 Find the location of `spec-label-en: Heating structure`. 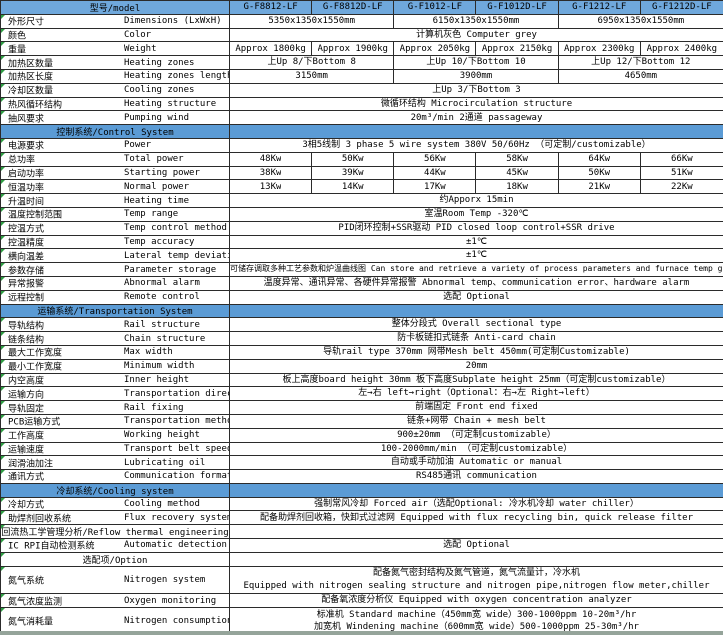

spec-label-en: Heating structure is located at coordinates (170, 103).